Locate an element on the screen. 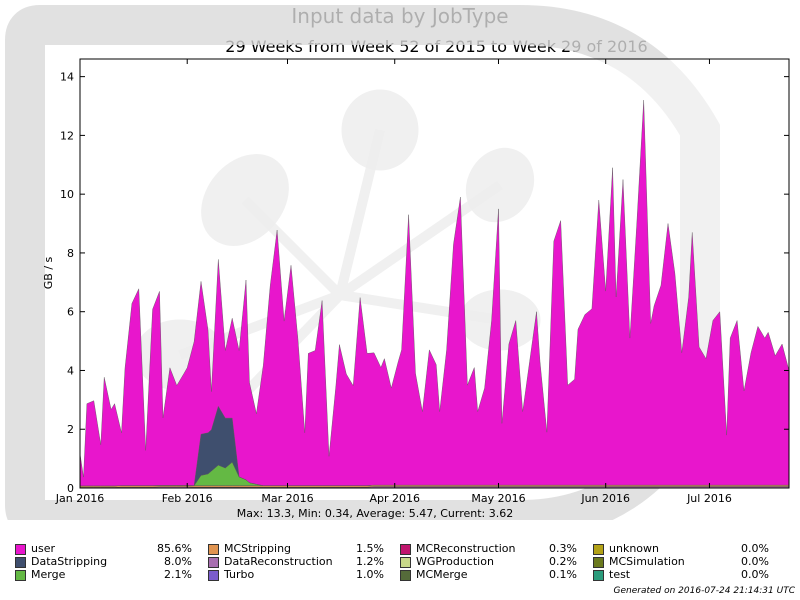 Image resolution: width=800 pixels, height=600 pixels. legend-item-mcreconstruction: MCReconstruction 0.3% is located at coordinates (488, 548).